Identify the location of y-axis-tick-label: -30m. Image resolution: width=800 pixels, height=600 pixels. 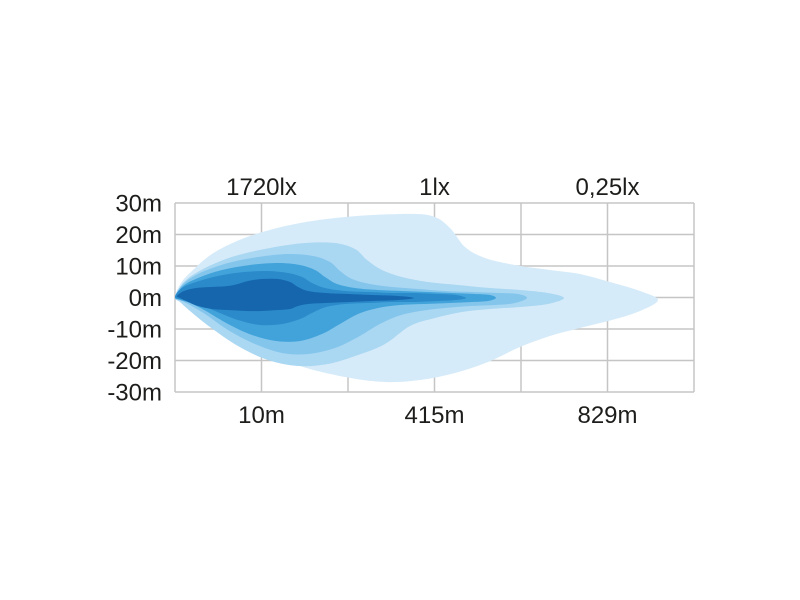
(134, 393).